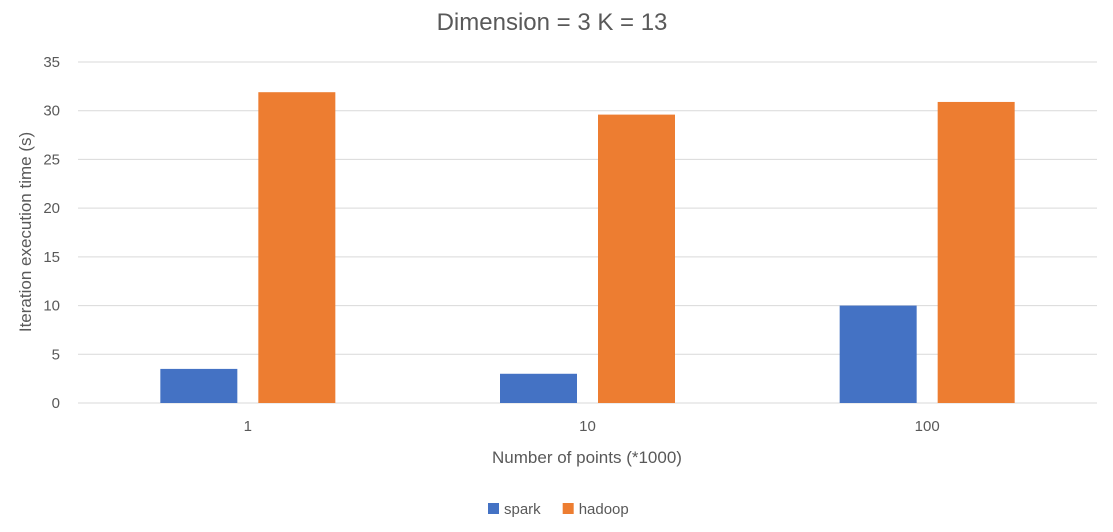 The width and height of the screenshot is (1113, 532). Describe the element at coordinates (51, 62) in the screenshot. I see `y-tick-label: 35` at that location.